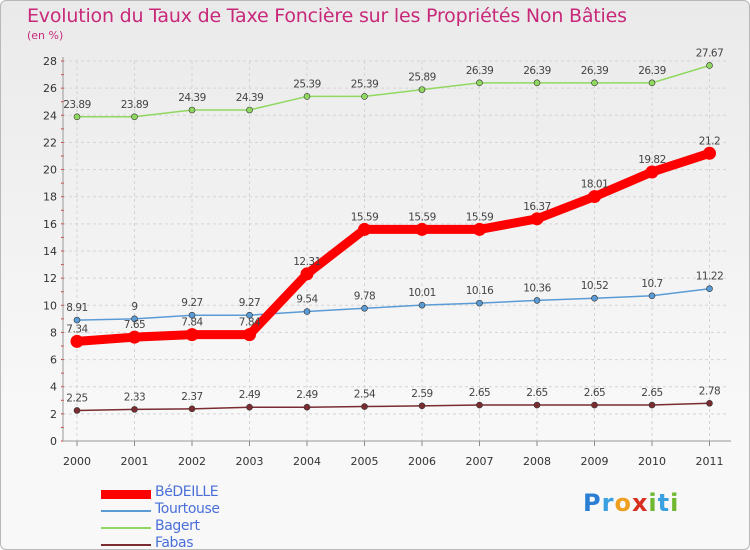  Describe the element at coordinates (393, 91) in the screenshot. I see `series-line-bagert` at that location.